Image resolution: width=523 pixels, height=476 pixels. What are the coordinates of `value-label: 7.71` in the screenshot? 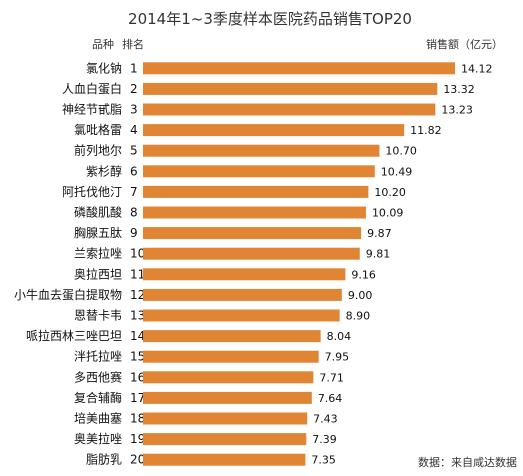 It's located at (331, 377).